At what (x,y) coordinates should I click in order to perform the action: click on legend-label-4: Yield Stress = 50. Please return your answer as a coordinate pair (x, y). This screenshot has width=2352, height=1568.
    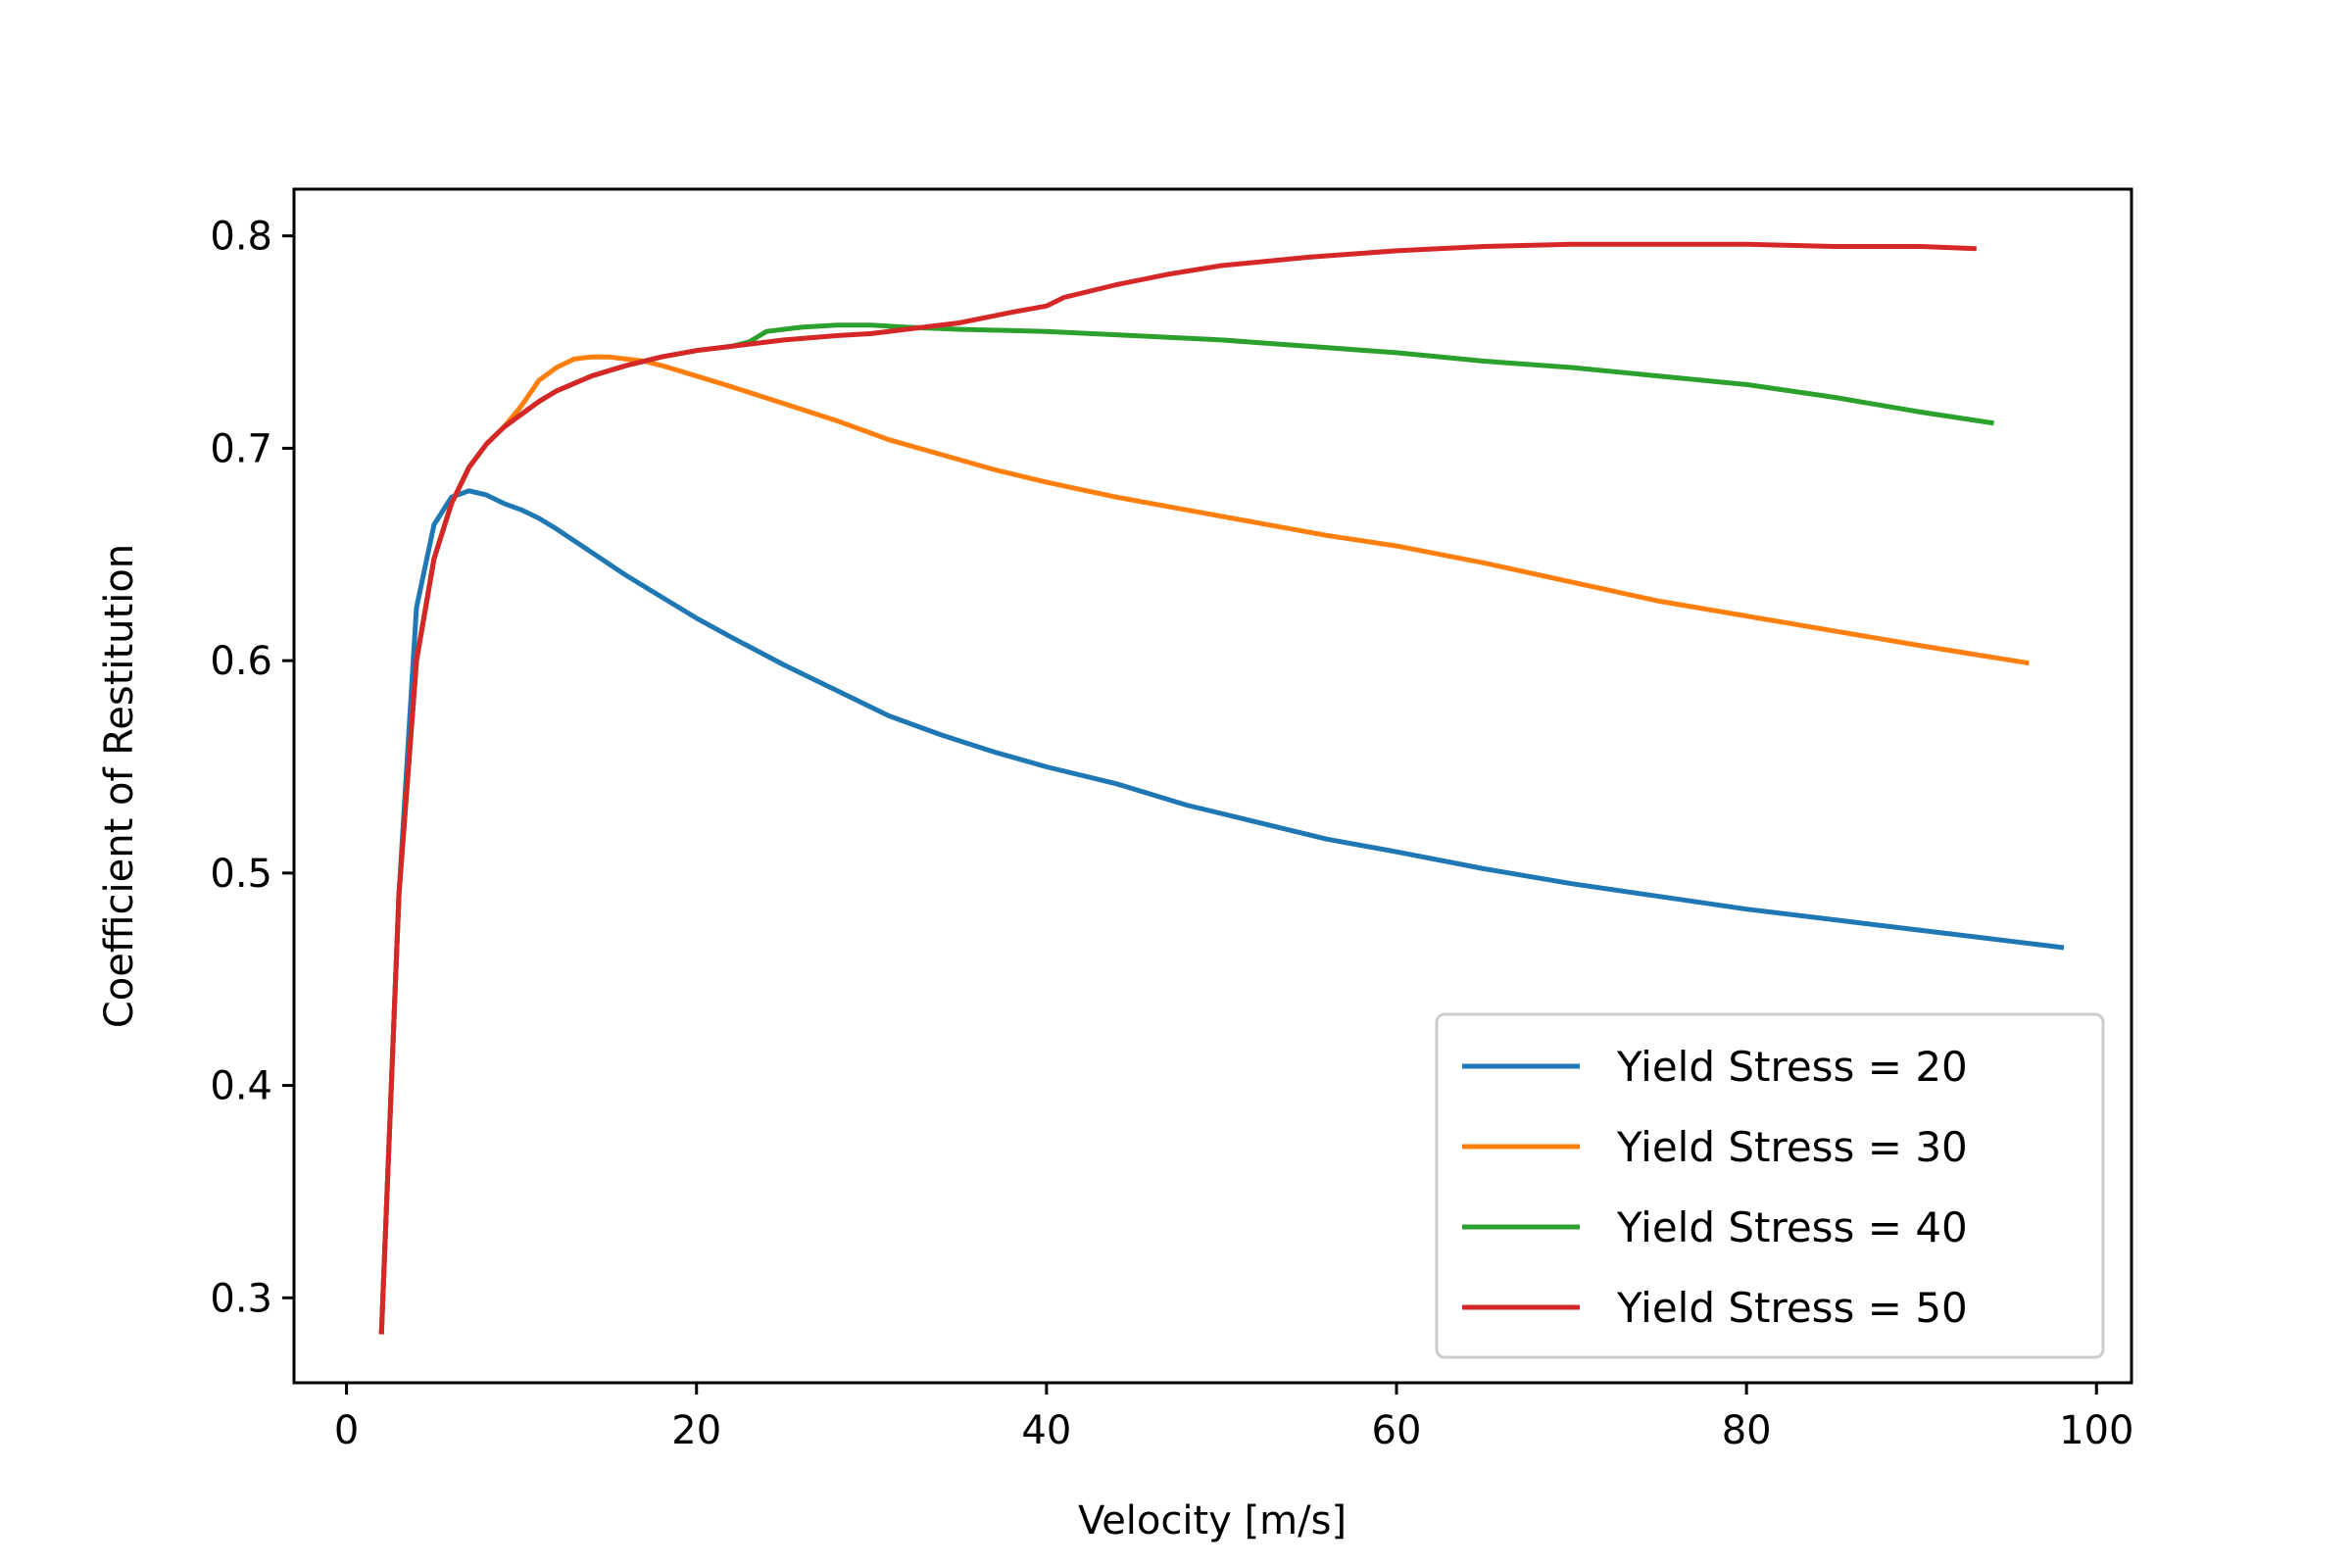
    Looking at the image, I should click on (1792, 1308).